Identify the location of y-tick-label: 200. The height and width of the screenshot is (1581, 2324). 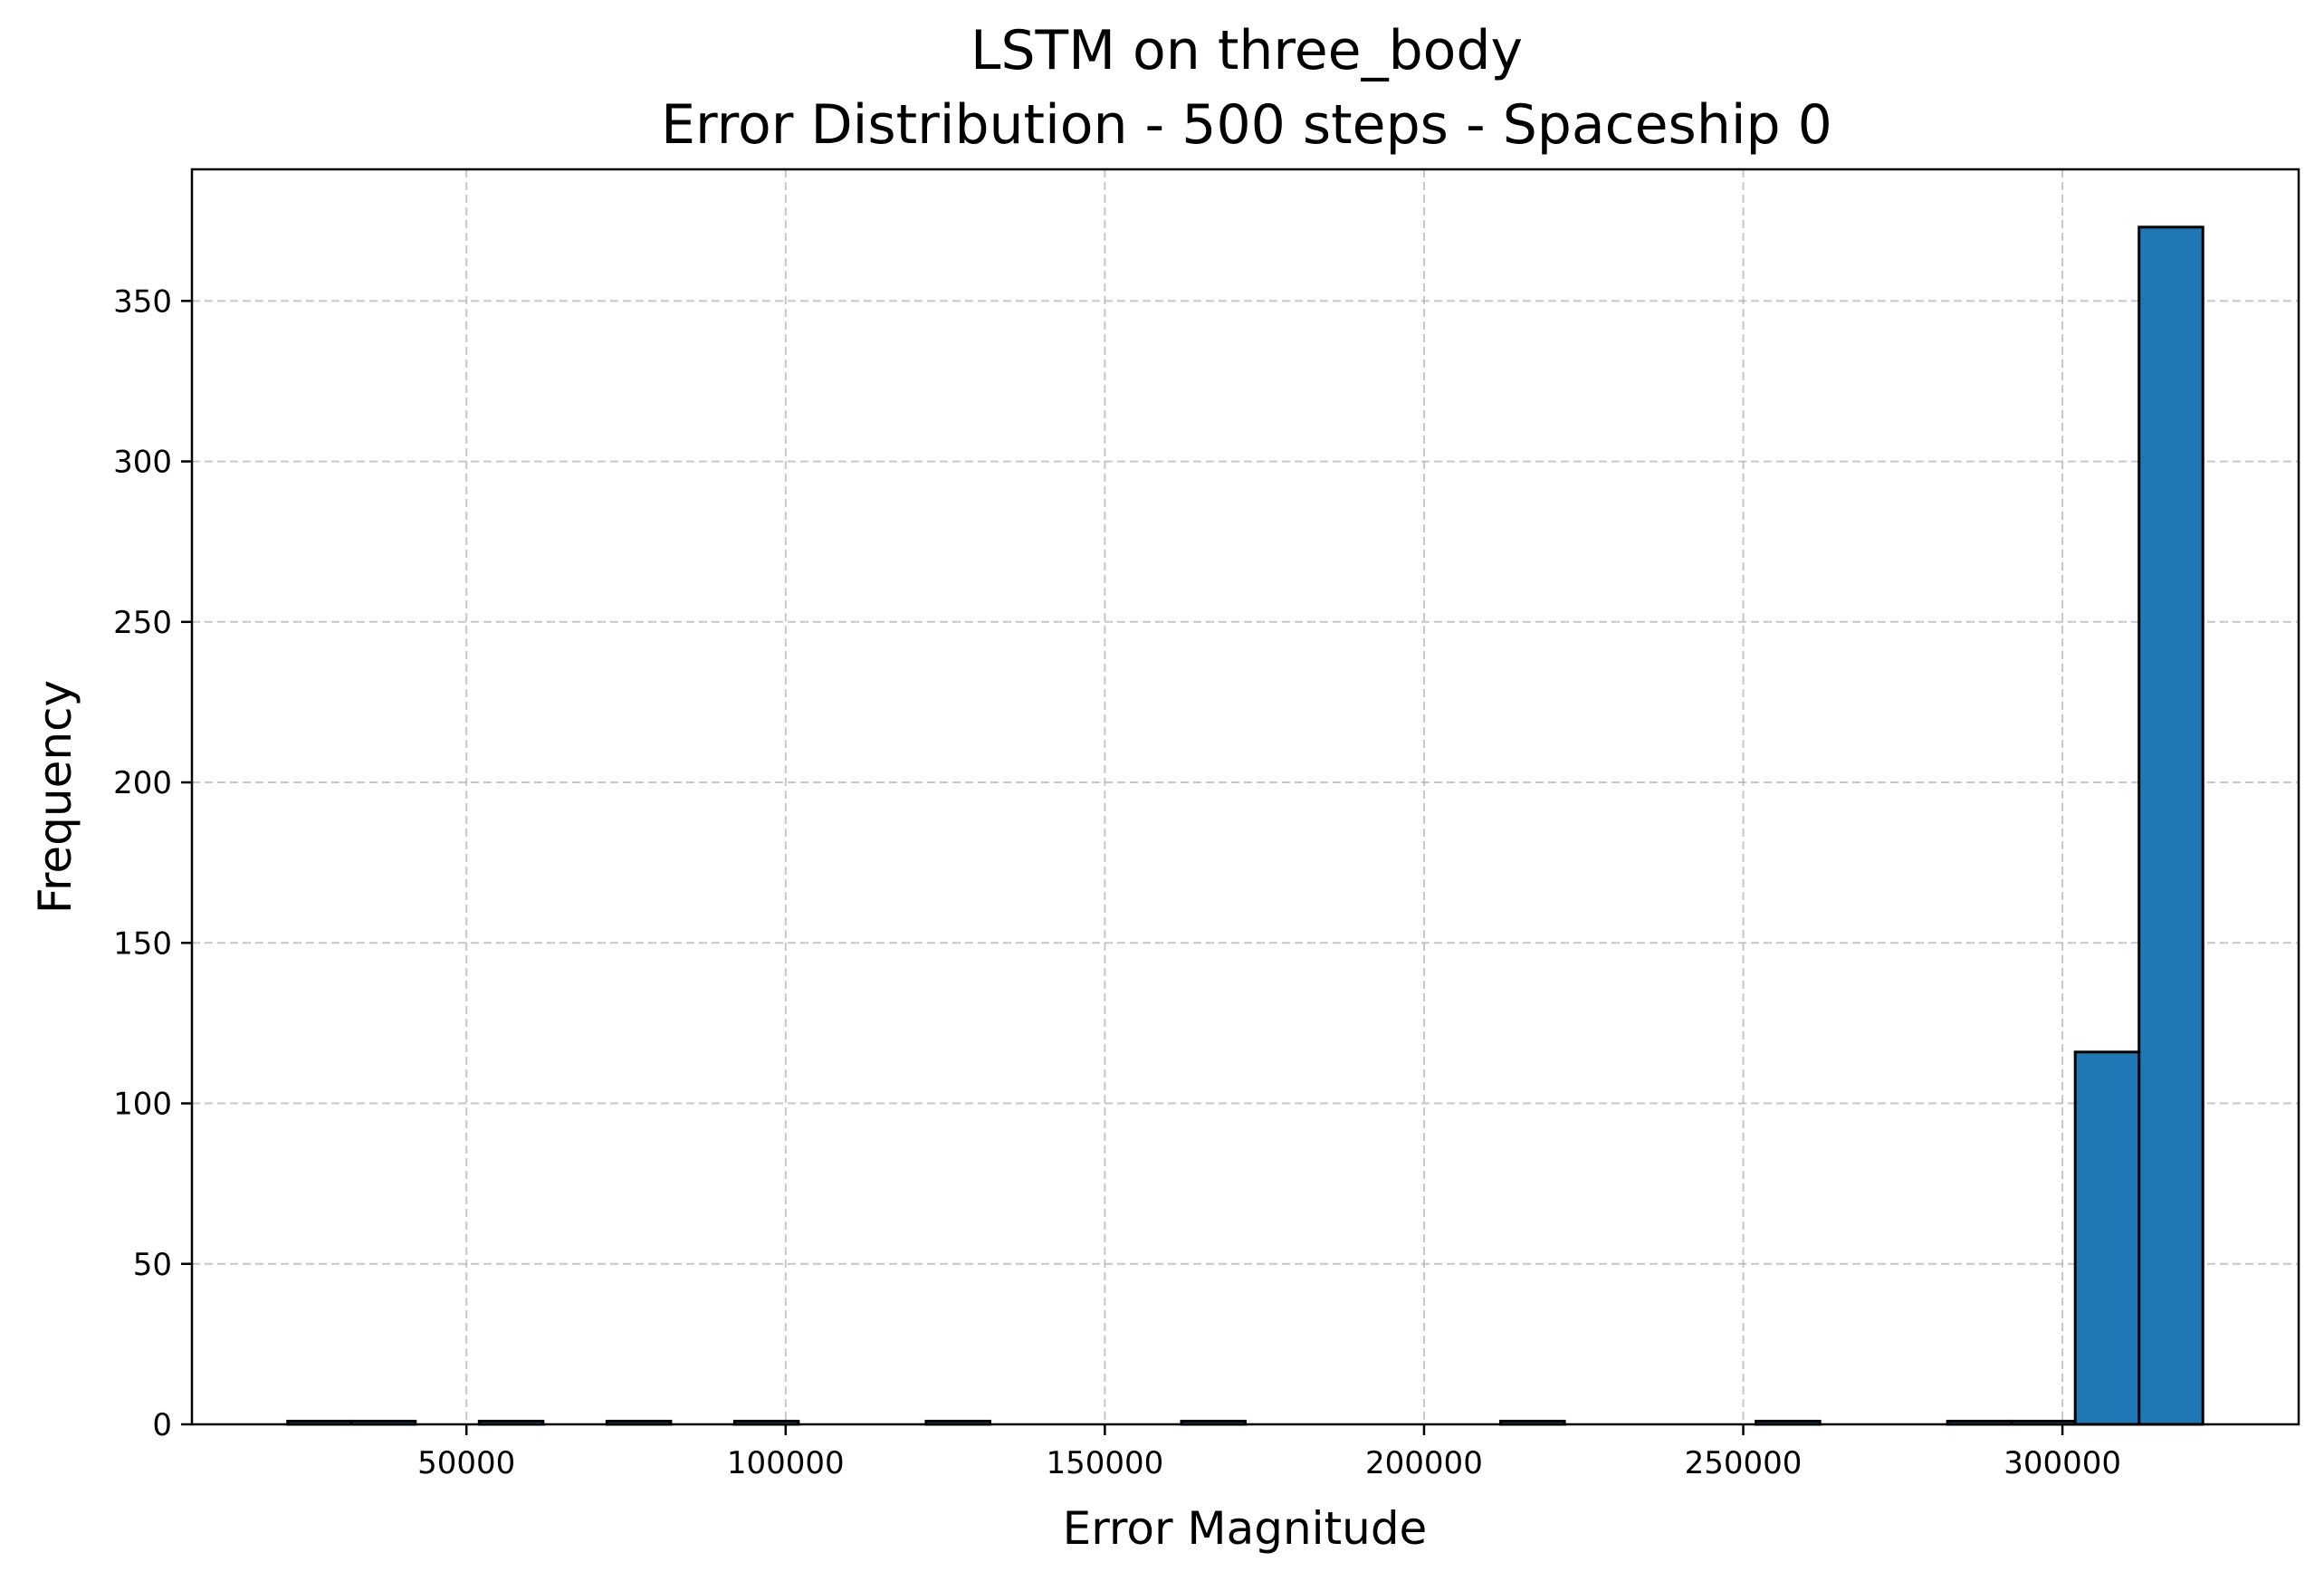
(142, 783).